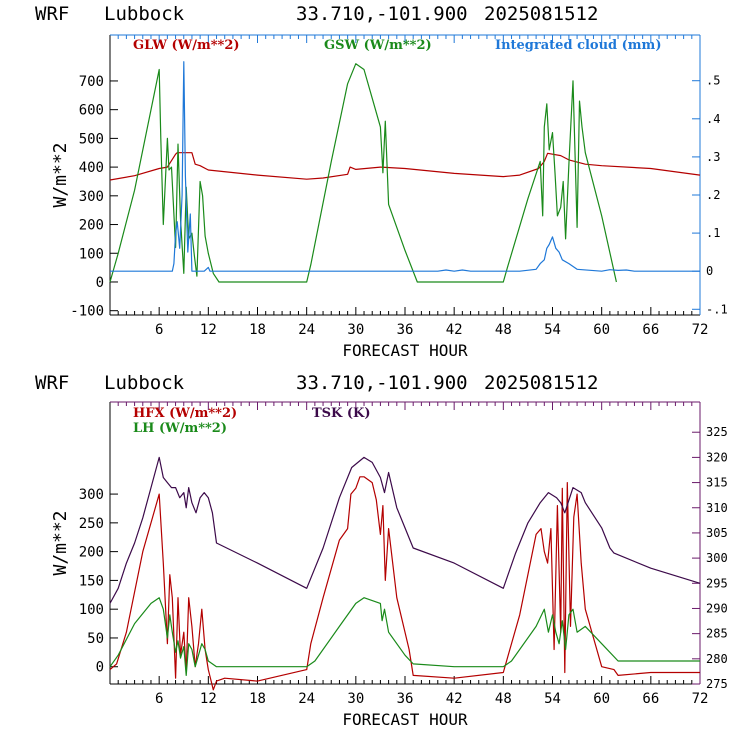 The width and height of the screenshot is (740, 740). Describe the element at coordinates (717, 432) in the screenshot. I see `panel2-right-tick-label: 325` at that location.